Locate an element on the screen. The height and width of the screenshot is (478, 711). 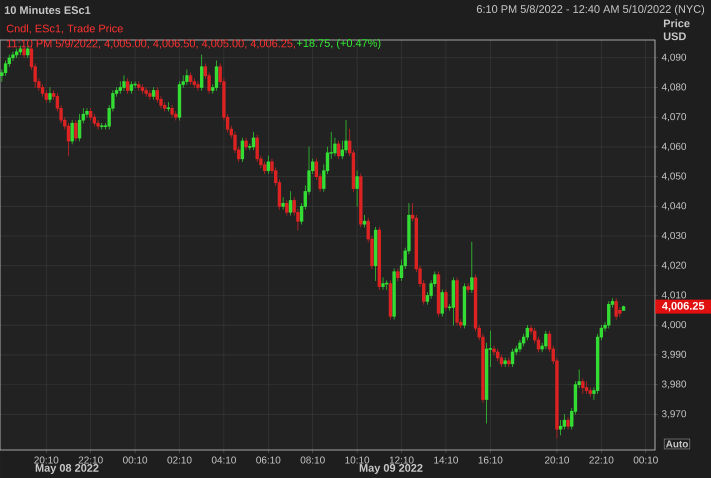
y-tick-label: 4,060 is located at coordinates (674, 147).